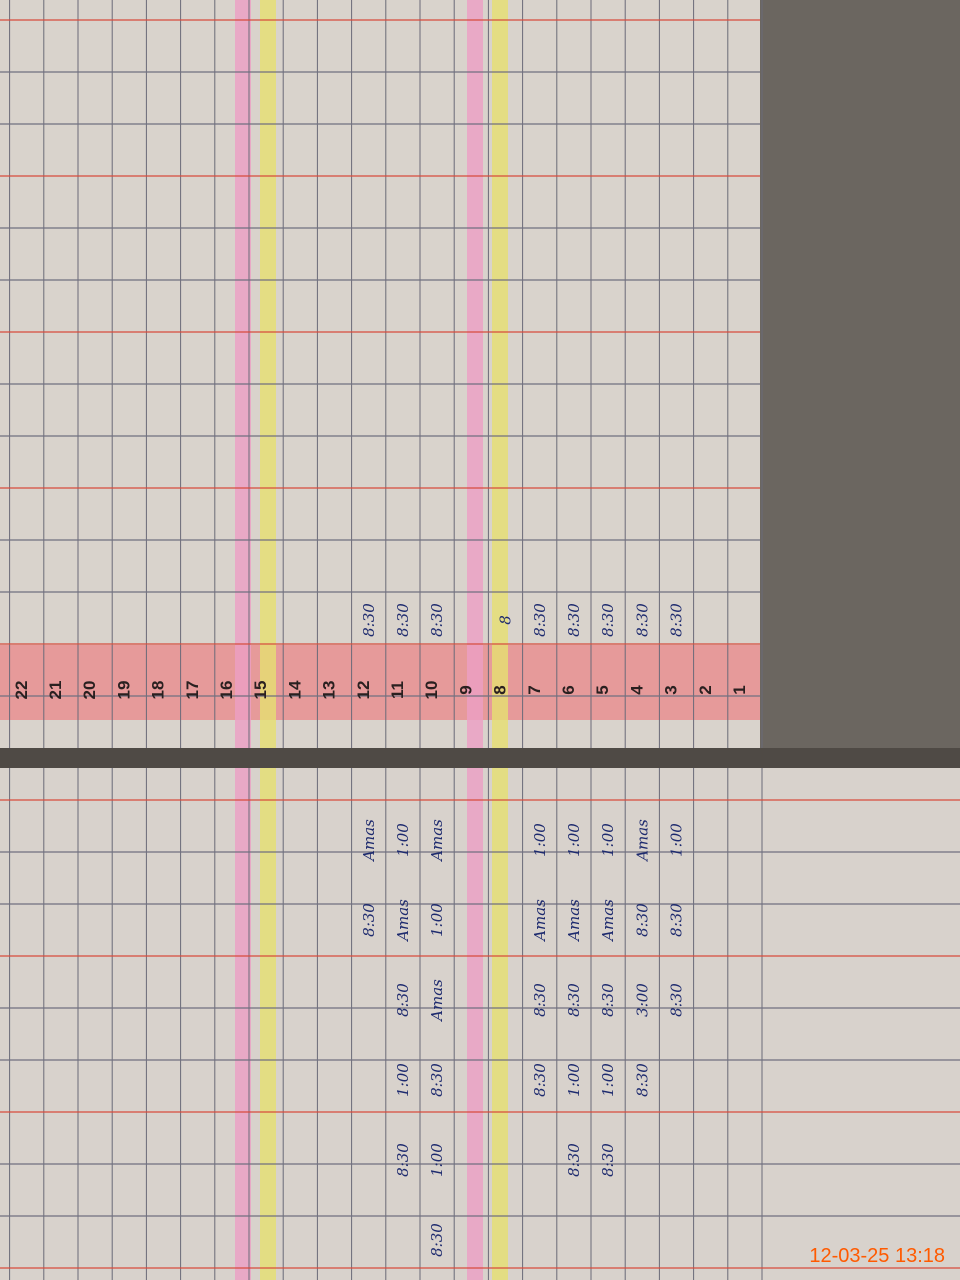  Describe the element at coordinates (739, 689) in the screenshot. I see `row-number: 1` at that location.